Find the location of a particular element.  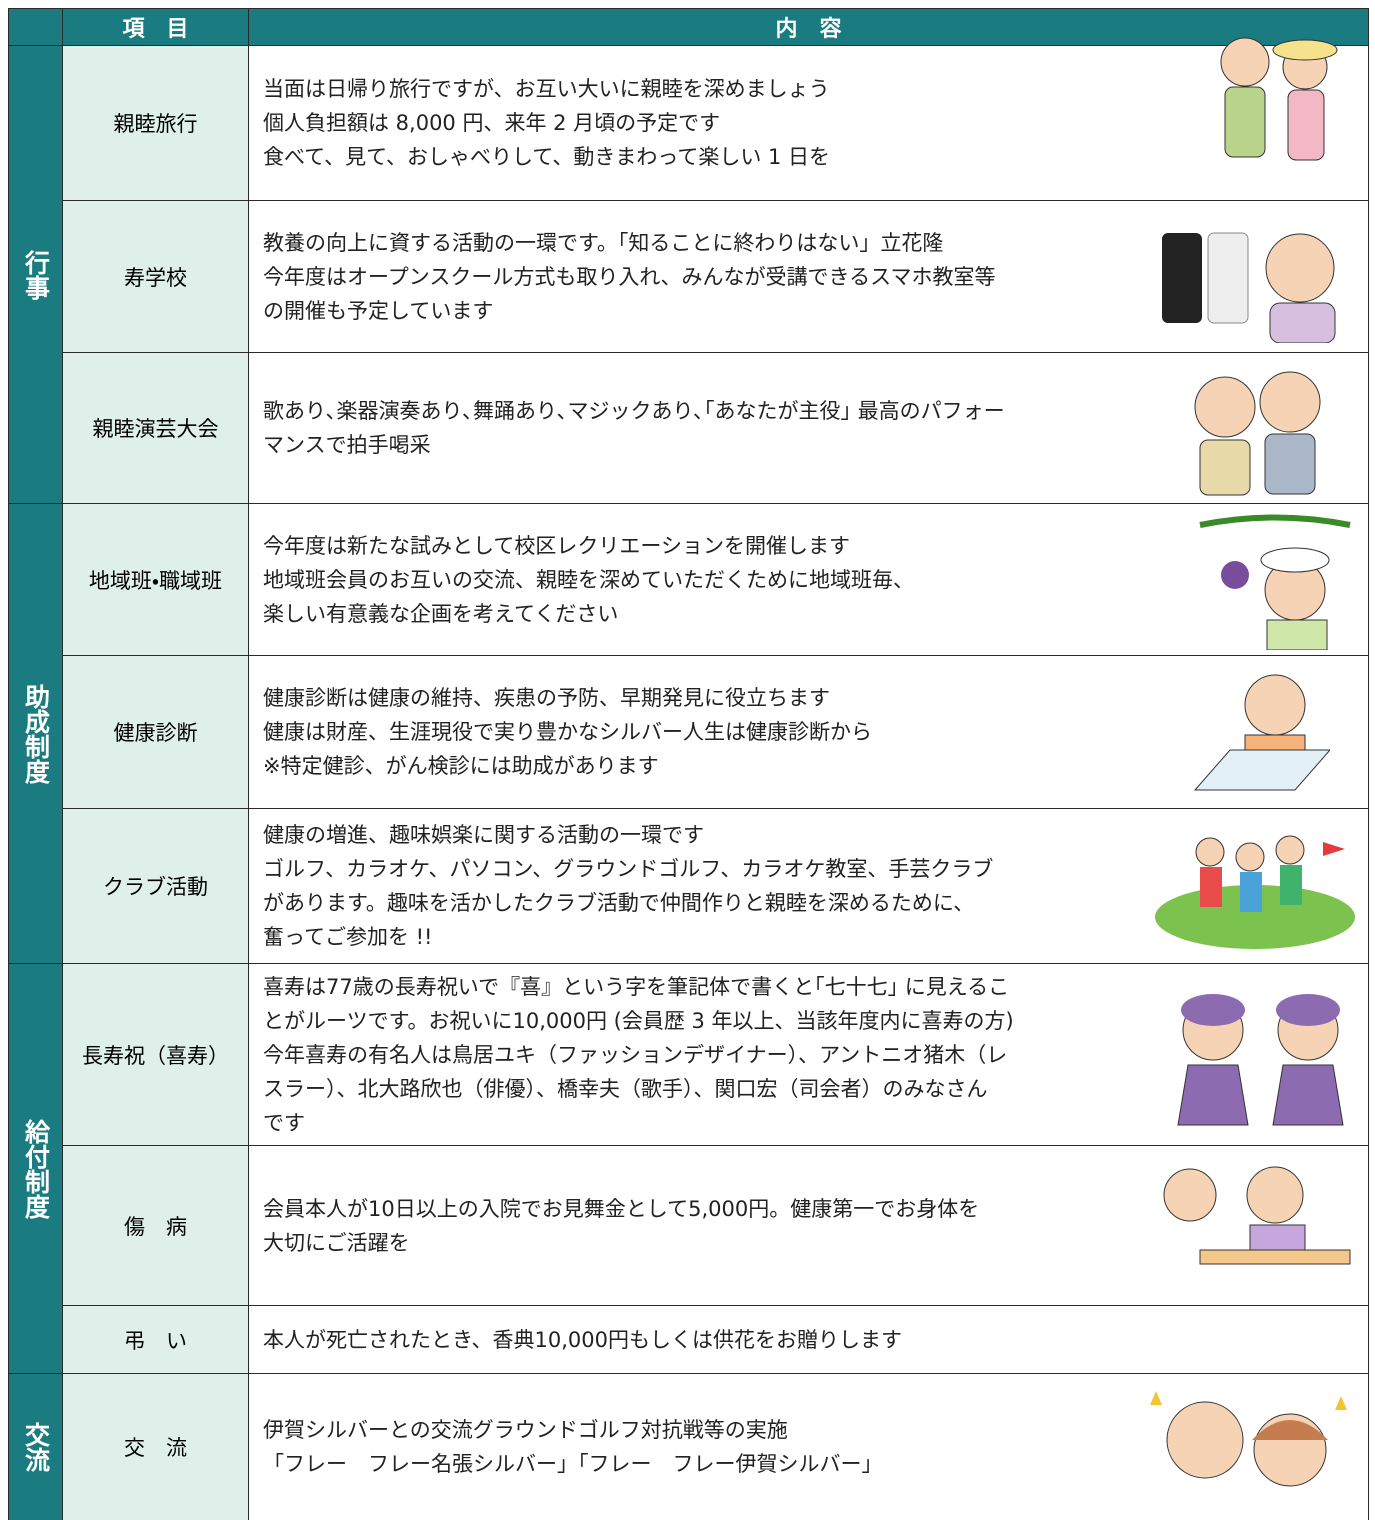

item-label: クラブ活動 is located at coordinates (155, 886).